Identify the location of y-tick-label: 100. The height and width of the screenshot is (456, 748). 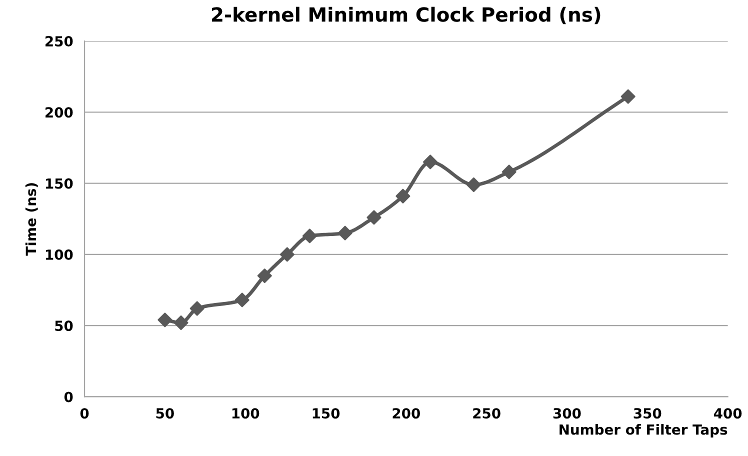
(59, 254).